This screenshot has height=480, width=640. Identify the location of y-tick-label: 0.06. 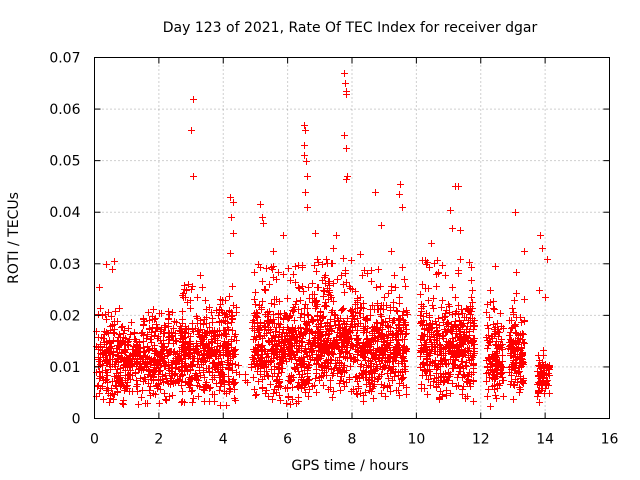
(64, 110).